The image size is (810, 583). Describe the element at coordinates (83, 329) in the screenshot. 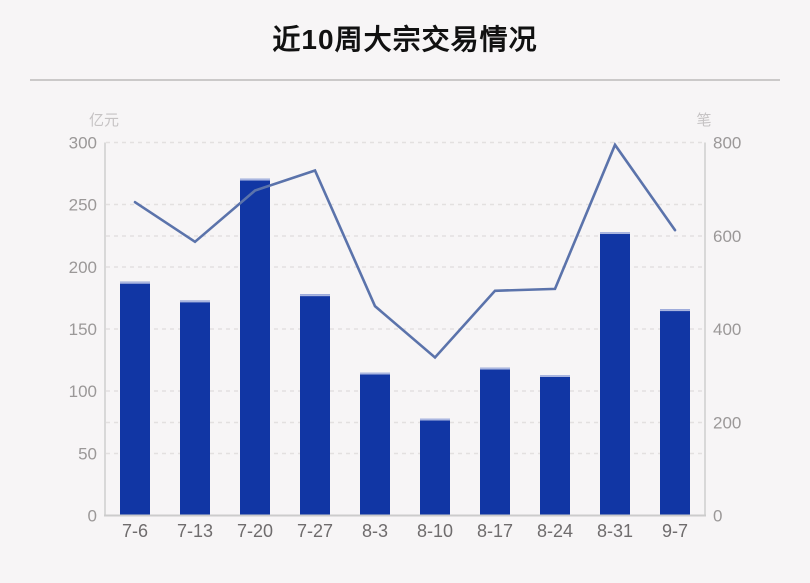

I see `left-axis-tick-label: 150` at that location.